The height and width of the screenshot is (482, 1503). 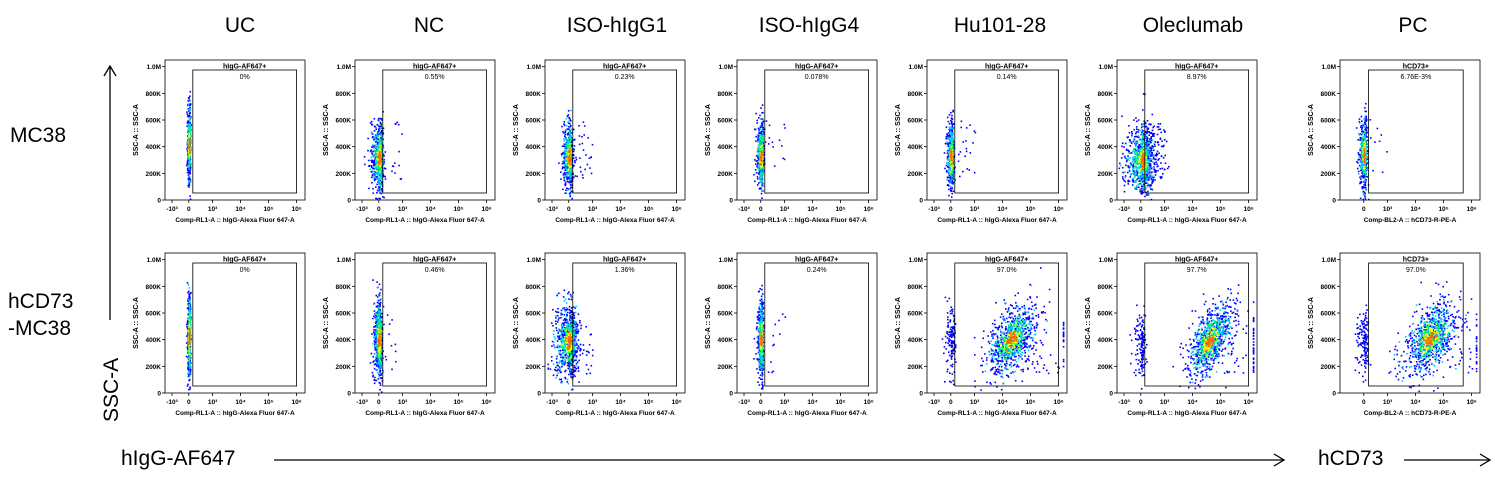 What do you see at coordinates (41, 315) in the screenshot?
I see `row-label-hcd73-mc38: hCD73 -MC38` at bounding box center [41, 315].